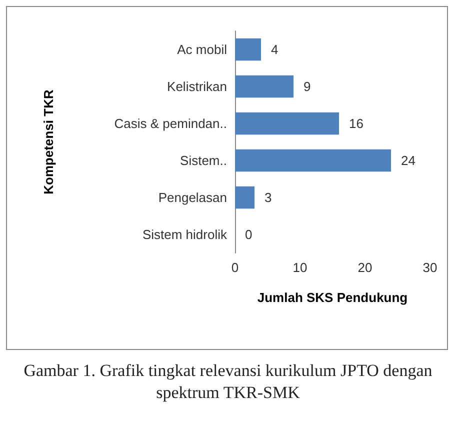 The image size is (456, 436). What do you see at coordinates (48, 141) in the screenshot?
I see `y-axis-title: Kompetensi TKR` at bounding box center [48, 141].